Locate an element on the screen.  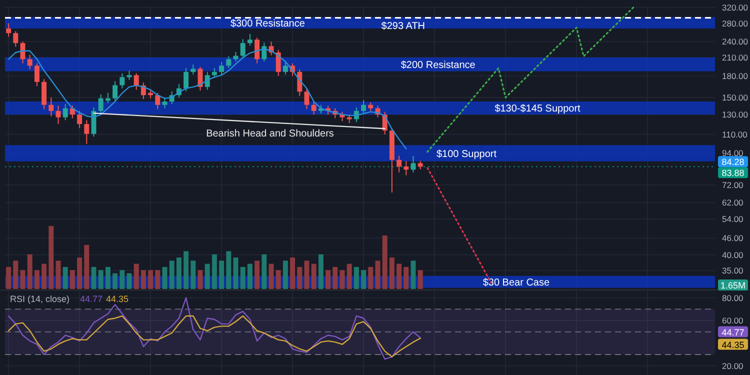
annotation: 44.35 is located at coordinates (117, 299).